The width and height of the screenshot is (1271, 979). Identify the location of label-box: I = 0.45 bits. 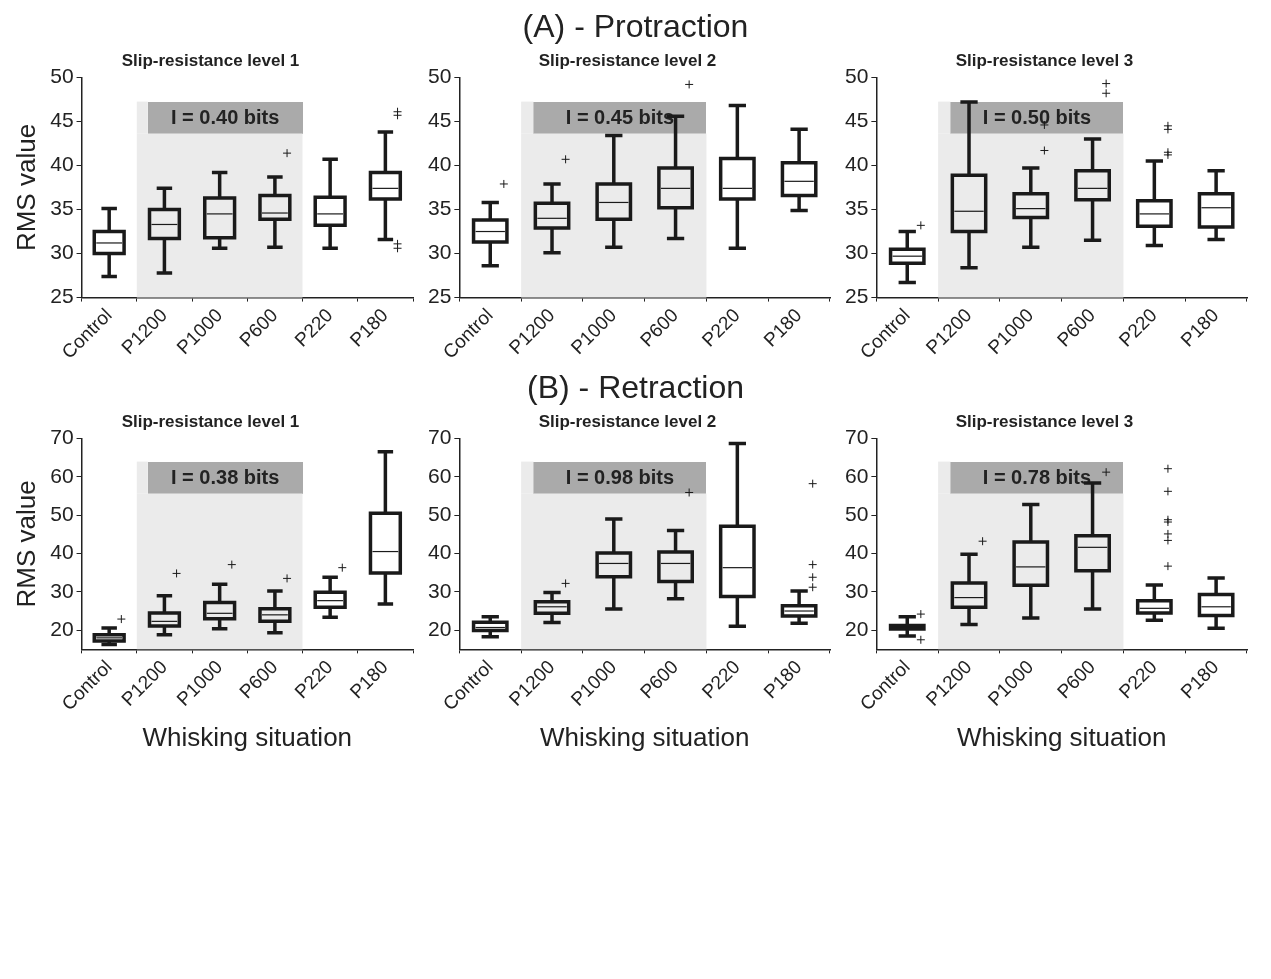
(620, 117).